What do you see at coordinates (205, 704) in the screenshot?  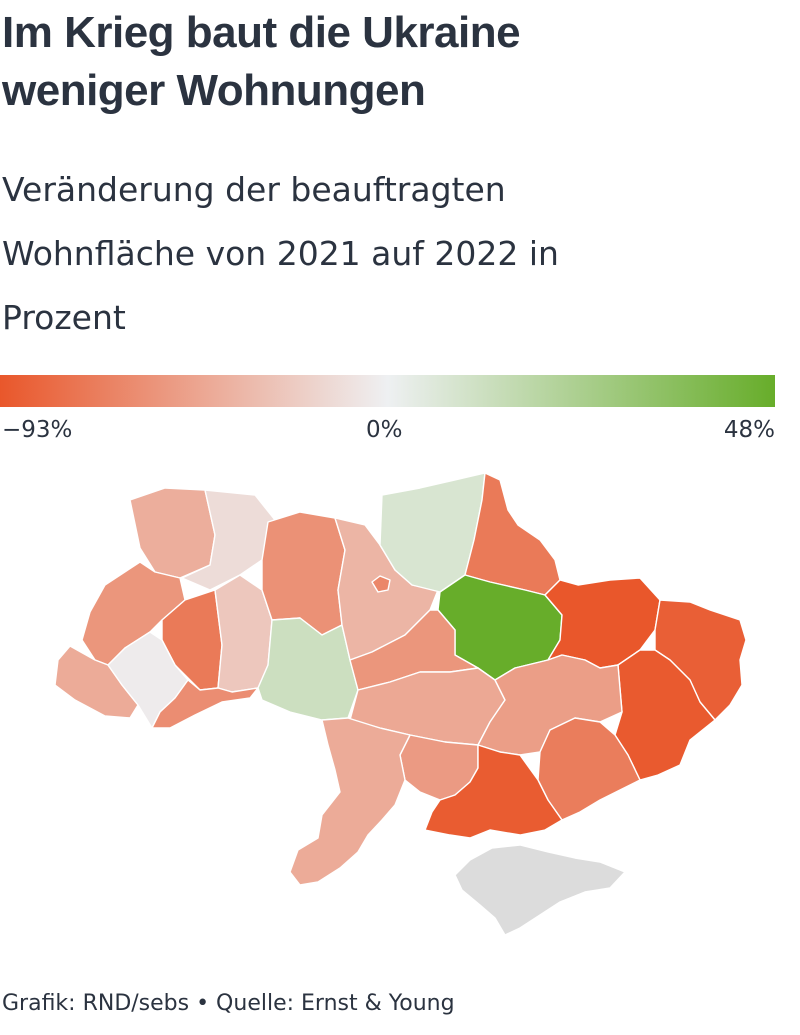 I see `region-chernivtsi` at bounding box center [205, 704].